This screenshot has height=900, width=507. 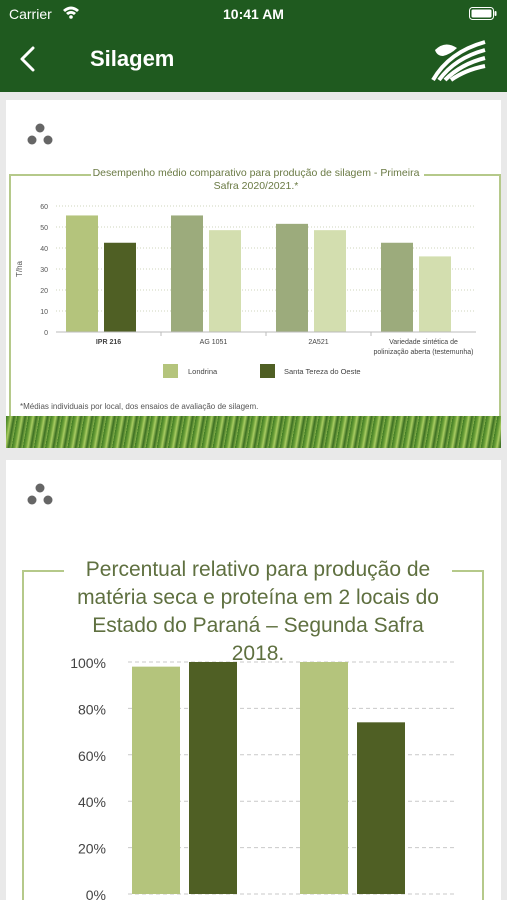 I want to click on legend-label: Santa Tereza do Oeste, so click(x=322, y=371).